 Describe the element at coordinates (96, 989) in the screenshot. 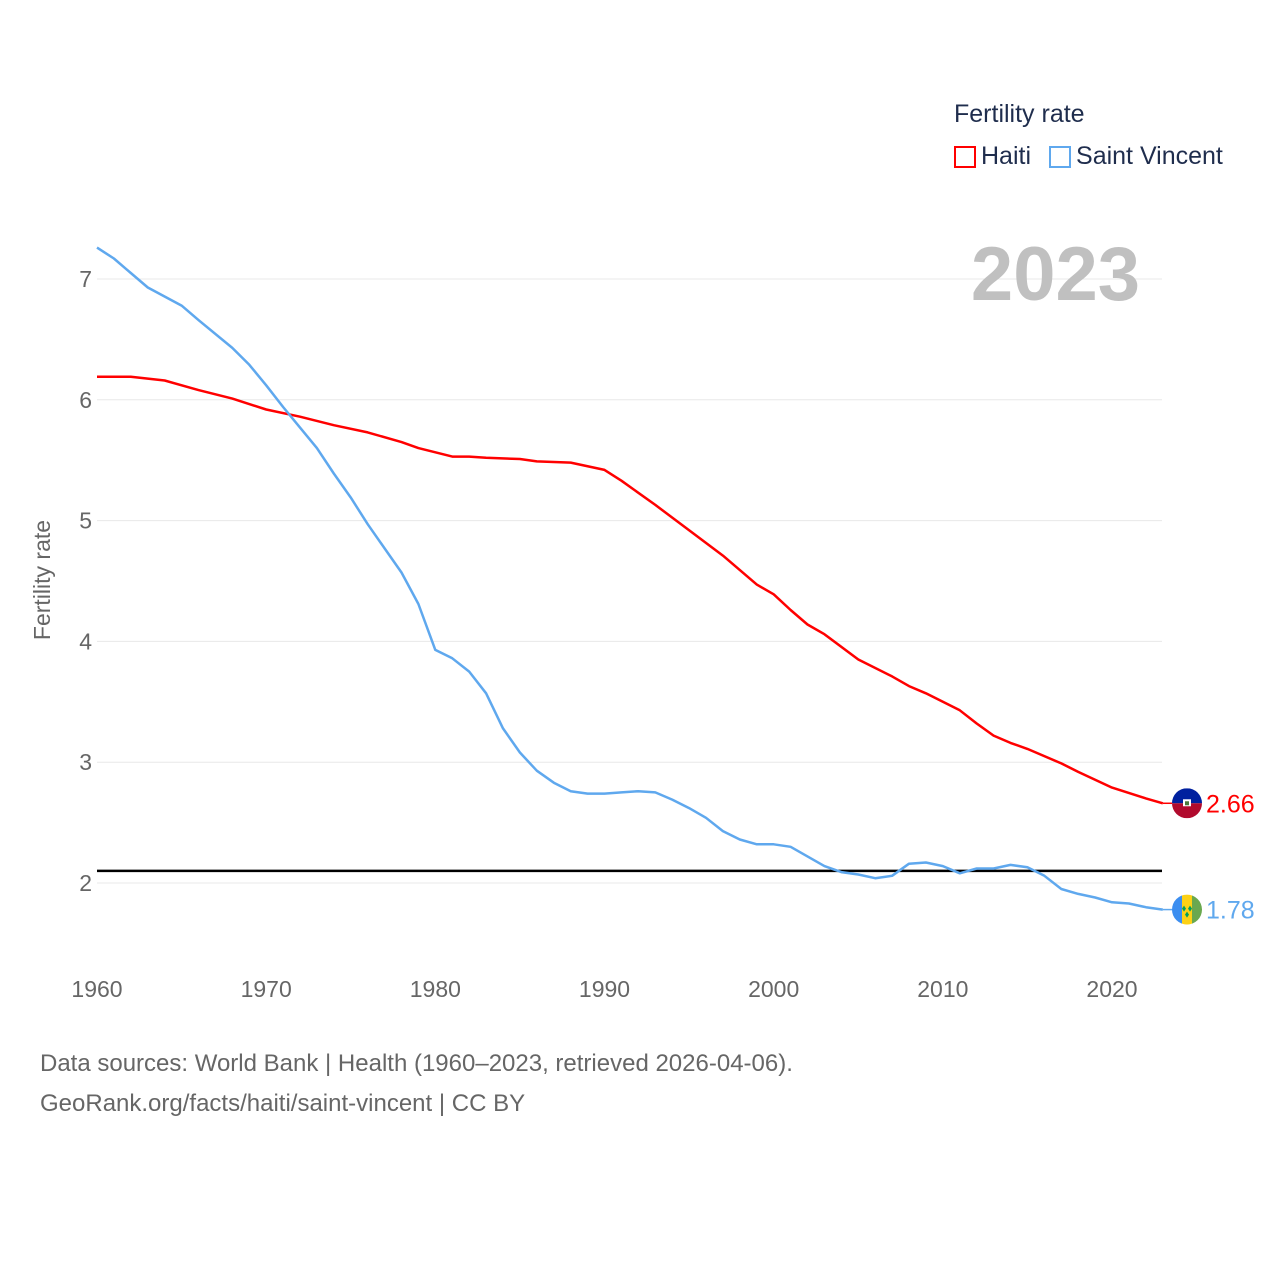

I see `x-tick-label: 1960` at that location.